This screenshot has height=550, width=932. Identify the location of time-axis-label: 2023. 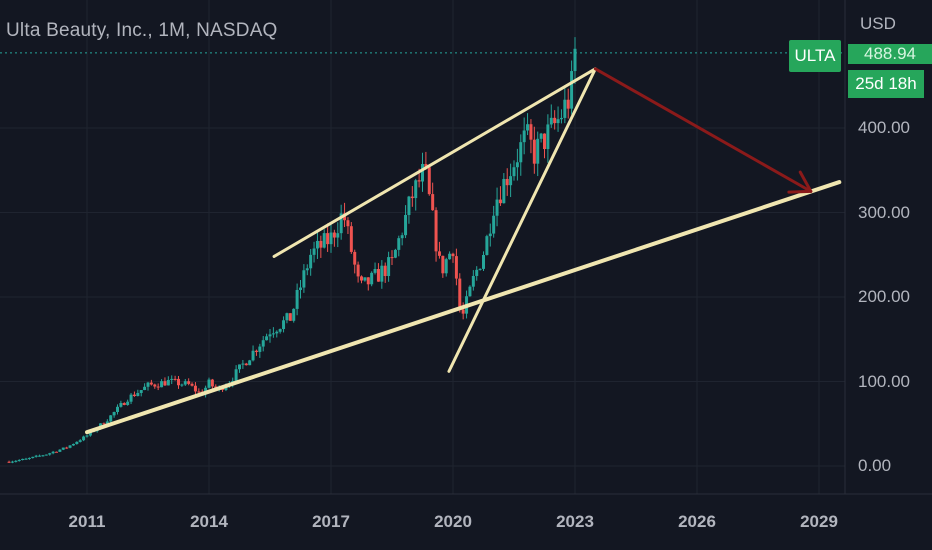
(575, 521).